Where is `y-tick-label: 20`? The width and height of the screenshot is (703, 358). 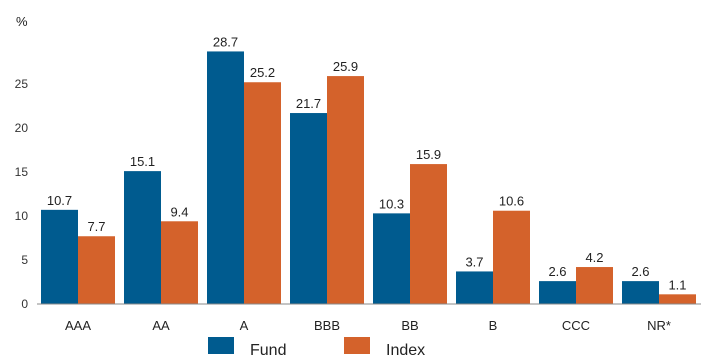 y-tick-label: 20 is located at coordinates (22, 128).